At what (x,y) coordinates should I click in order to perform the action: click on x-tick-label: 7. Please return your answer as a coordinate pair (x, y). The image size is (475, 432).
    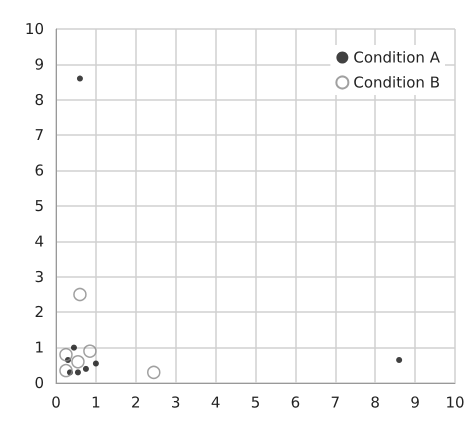
    Looking at the image, I should click on (335, 403).